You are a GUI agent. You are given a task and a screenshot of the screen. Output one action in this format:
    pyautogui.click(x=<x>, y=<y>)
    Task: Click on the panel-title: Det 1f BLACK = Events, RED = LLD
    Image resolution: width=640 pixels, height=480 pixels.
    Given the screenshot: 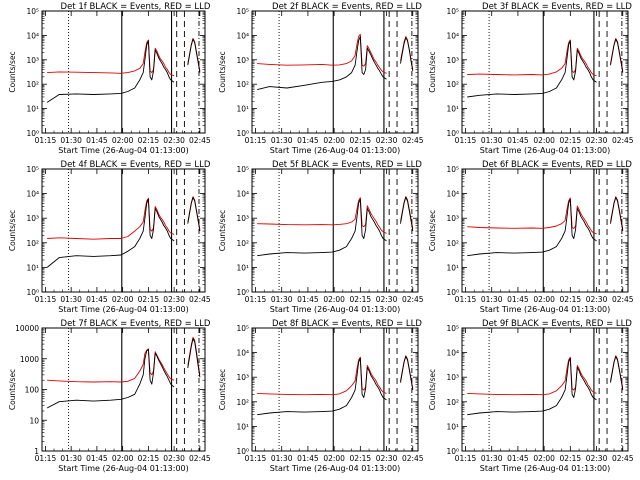 What is the action you would take?
    pyautogui.click(x=136, y=7)
    